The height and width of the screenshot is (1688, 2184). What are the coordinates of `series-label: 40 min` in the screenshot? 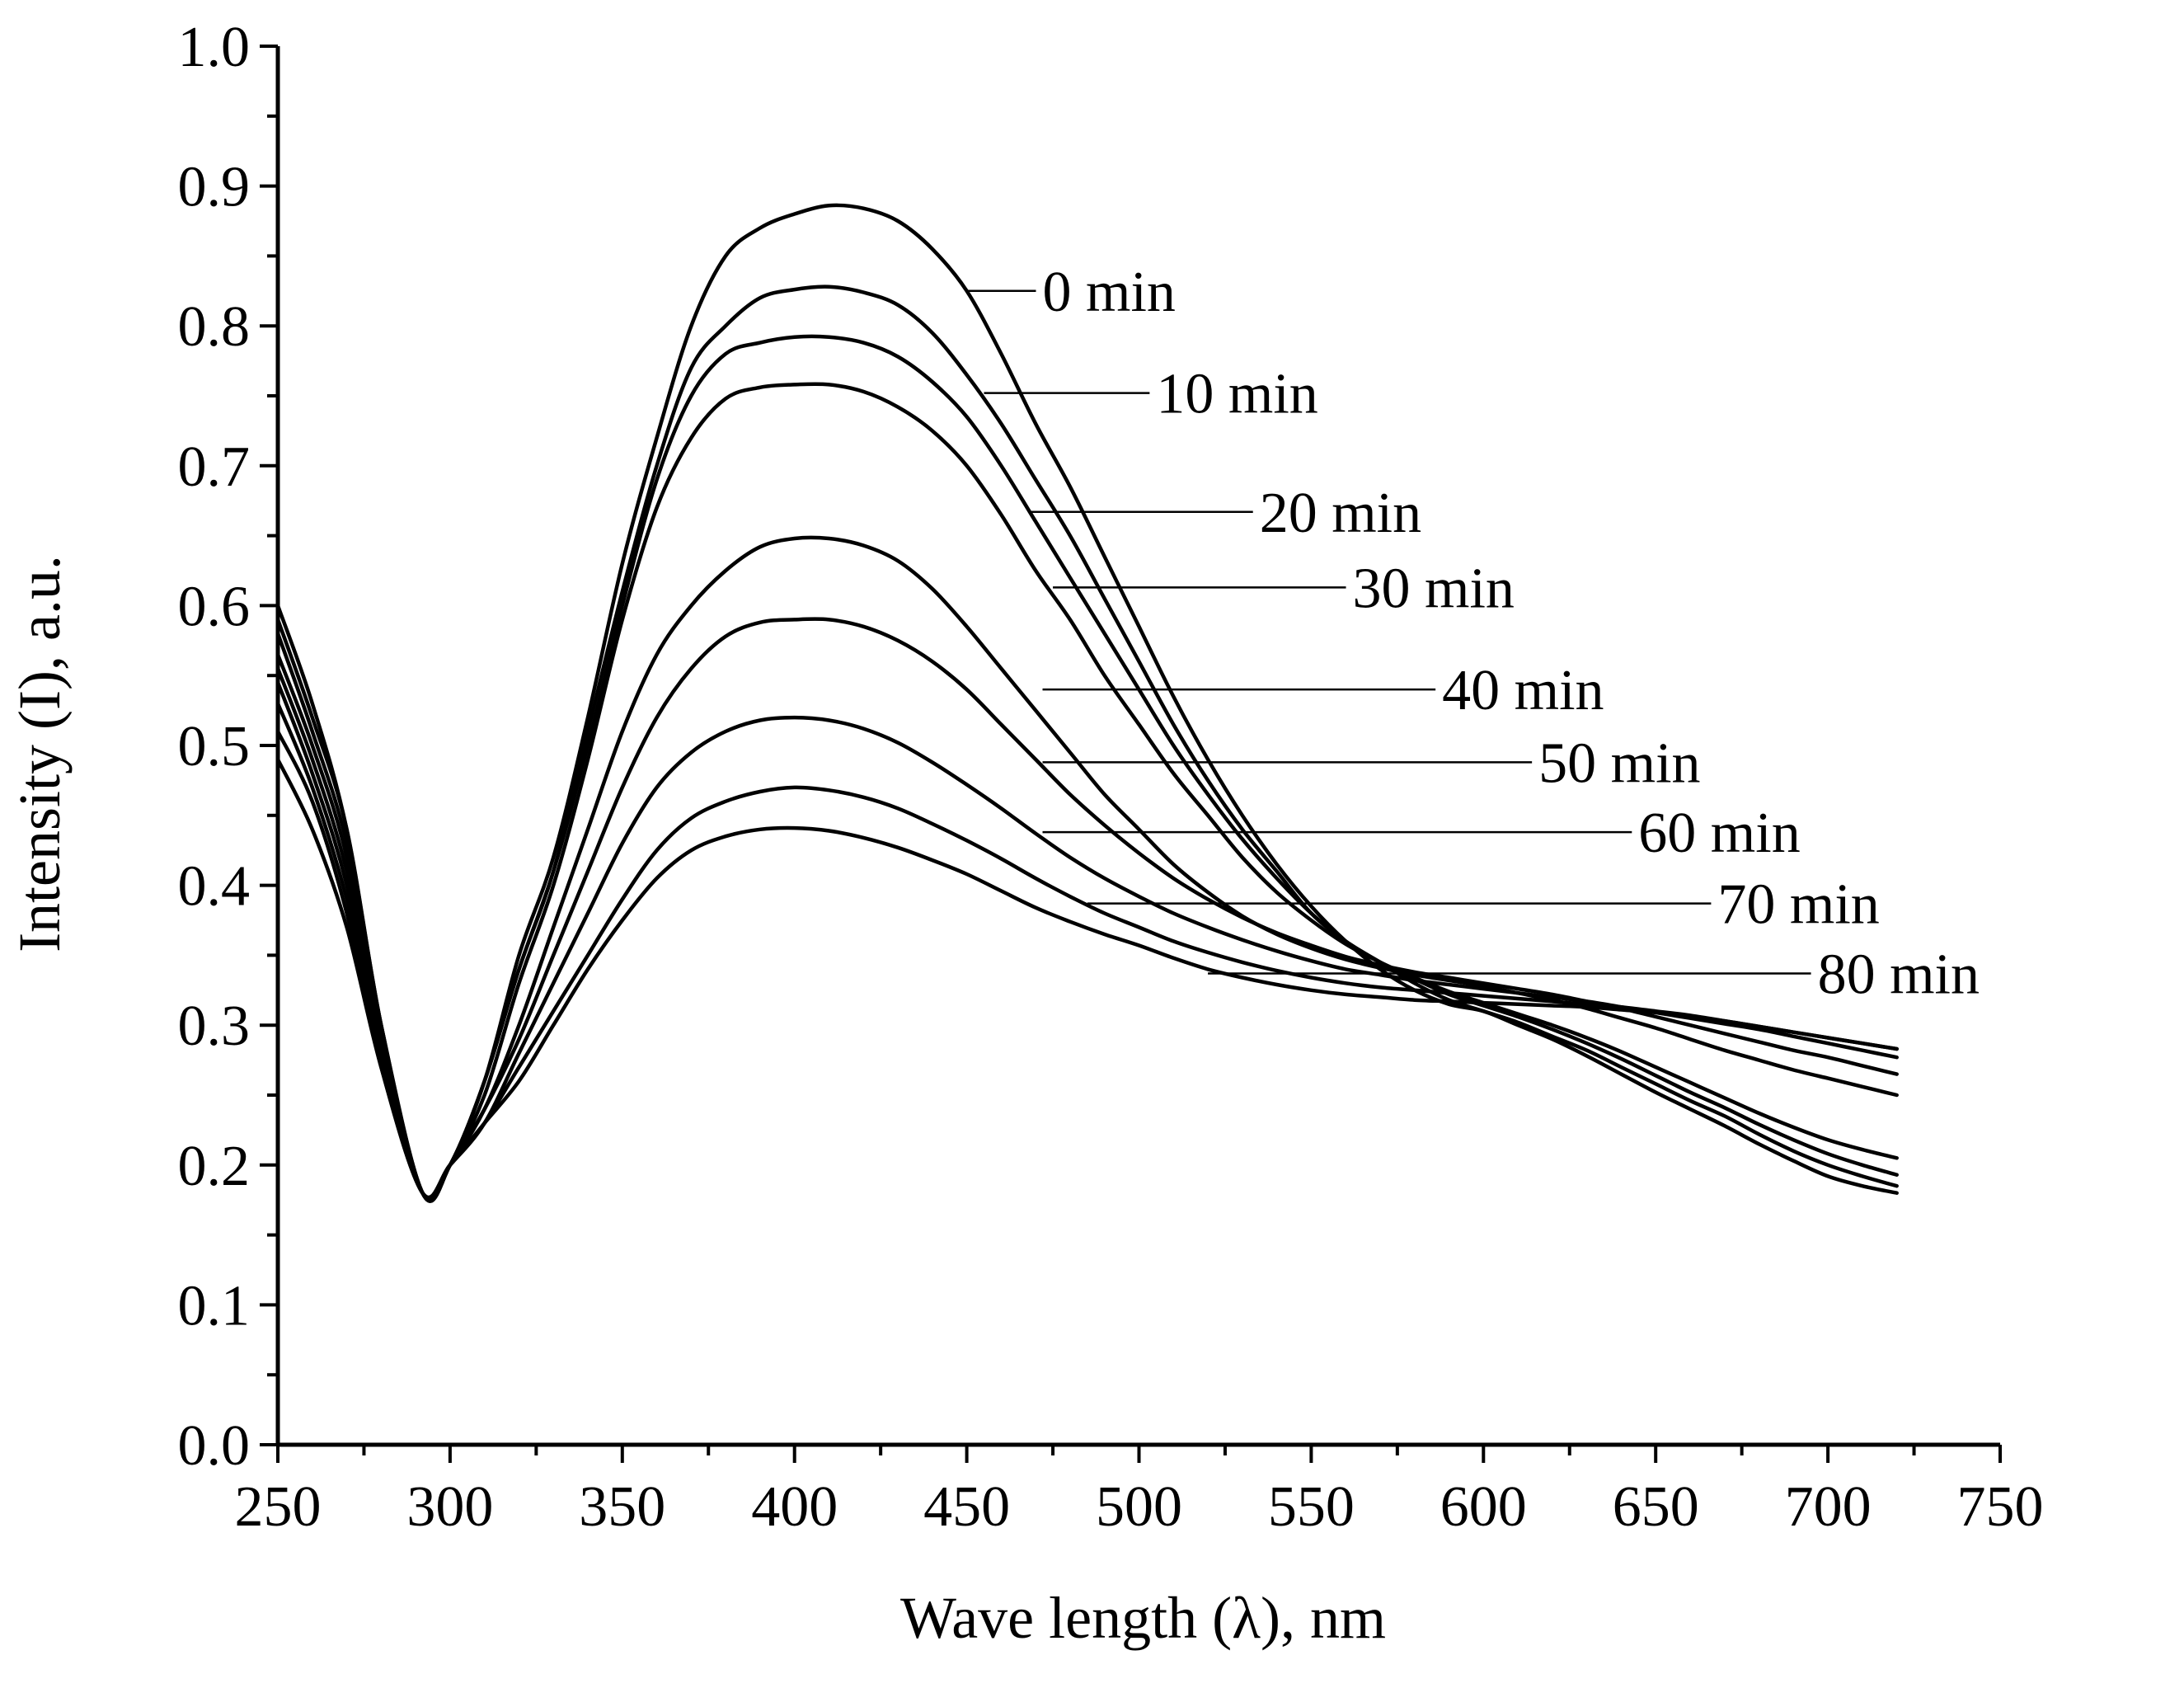 It's located at (1523, 690).